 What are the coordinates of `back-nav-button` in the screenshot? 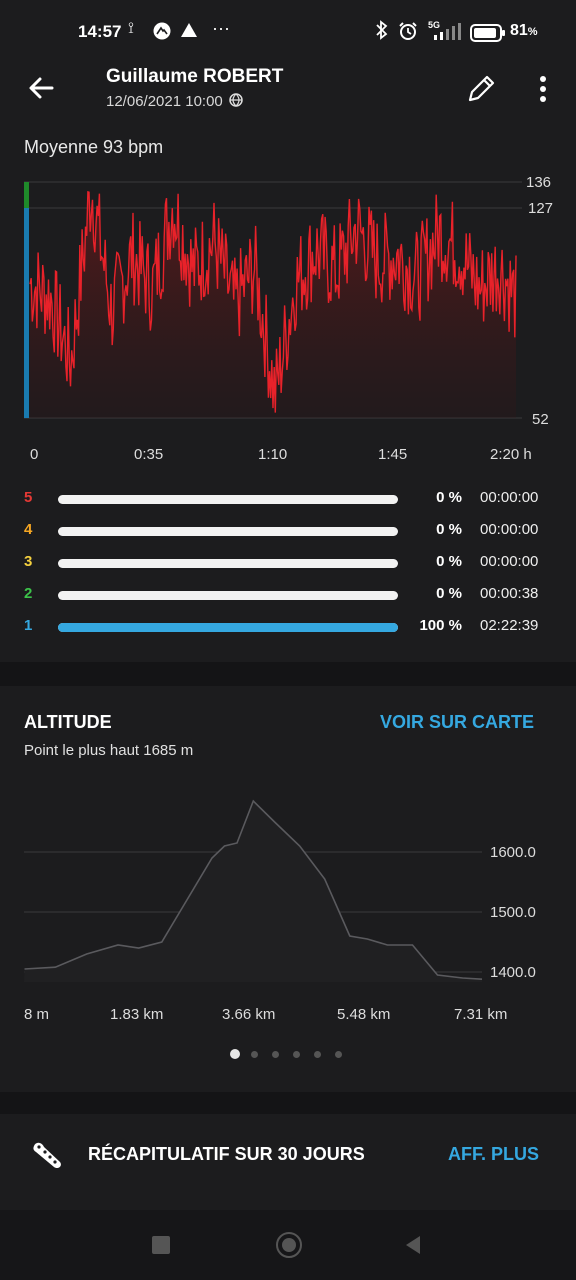 It's located at (413, 1247).